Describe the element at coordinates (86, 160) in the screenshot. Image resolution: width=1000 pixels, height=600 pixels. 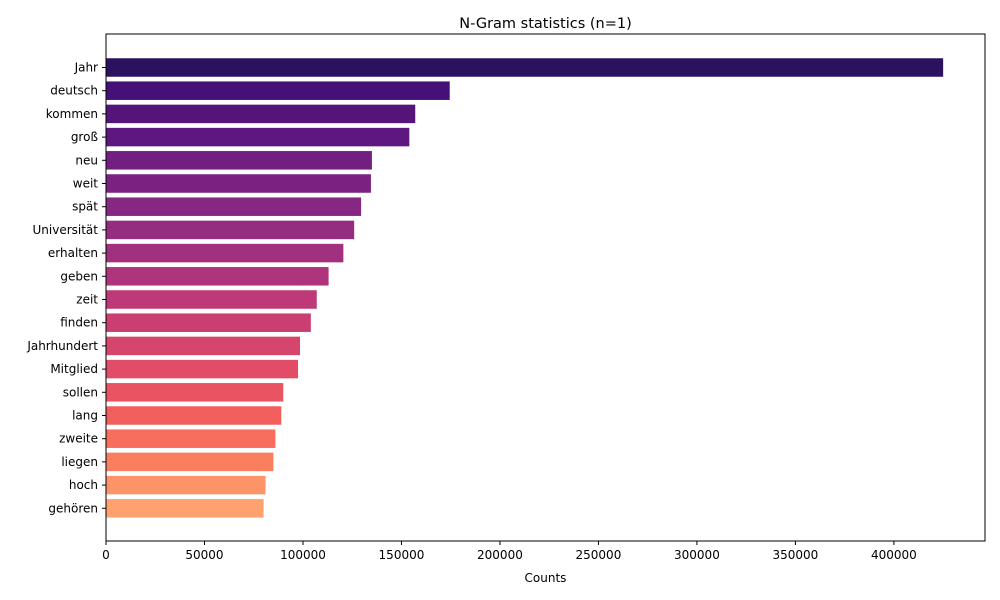
I see `y-tick-label: neu` at that location.